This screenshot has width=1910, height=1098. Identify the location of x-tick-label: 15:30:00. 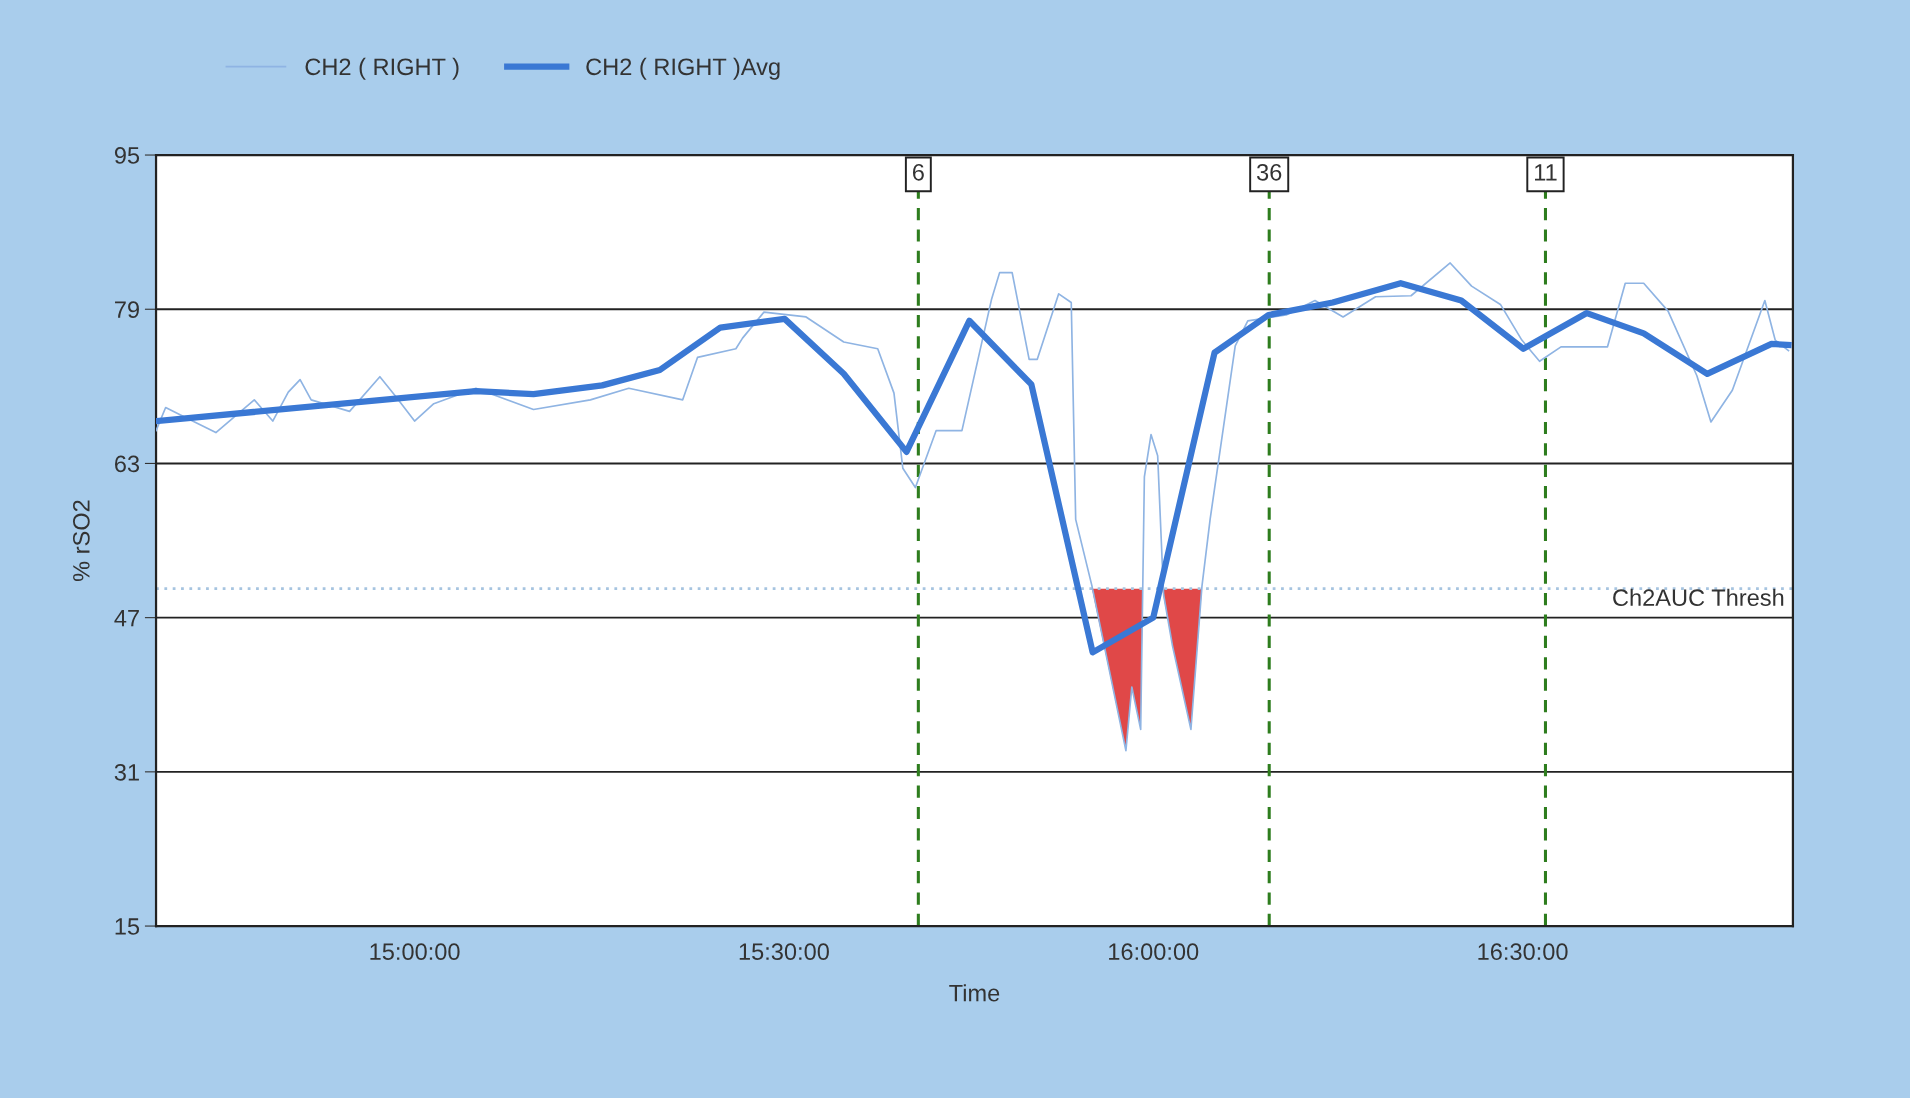
(784, 952).